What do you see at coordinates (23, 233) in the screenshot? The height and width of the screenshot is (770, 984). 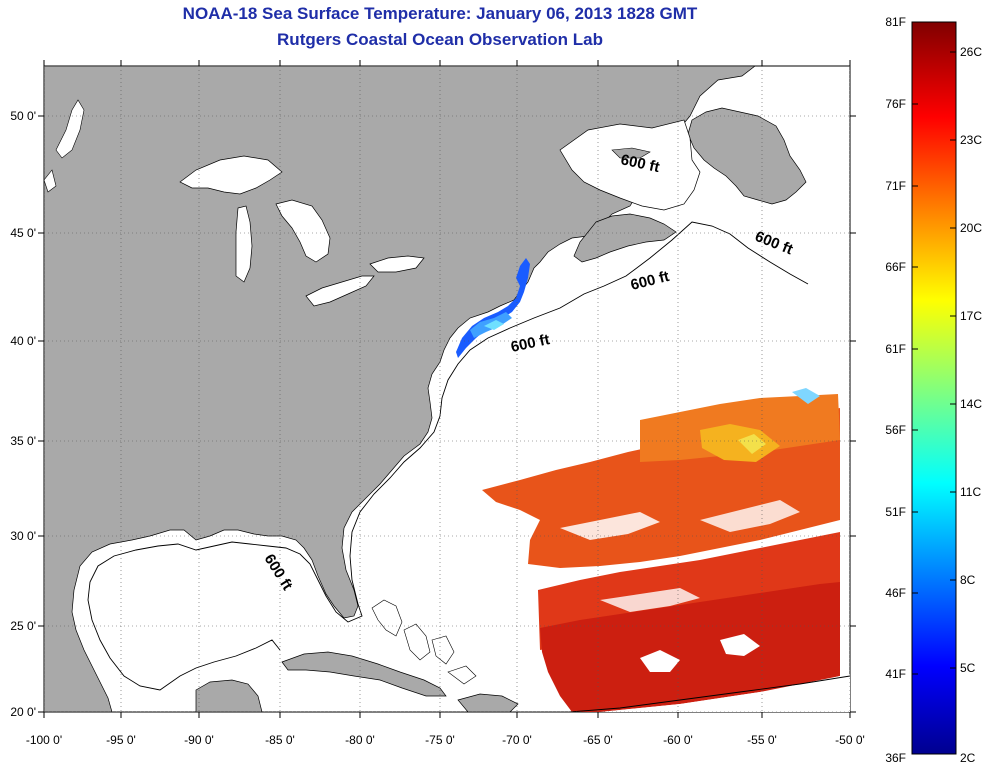 I see `lat-tick-label: 45 0'` at bounding box center [23, 233].